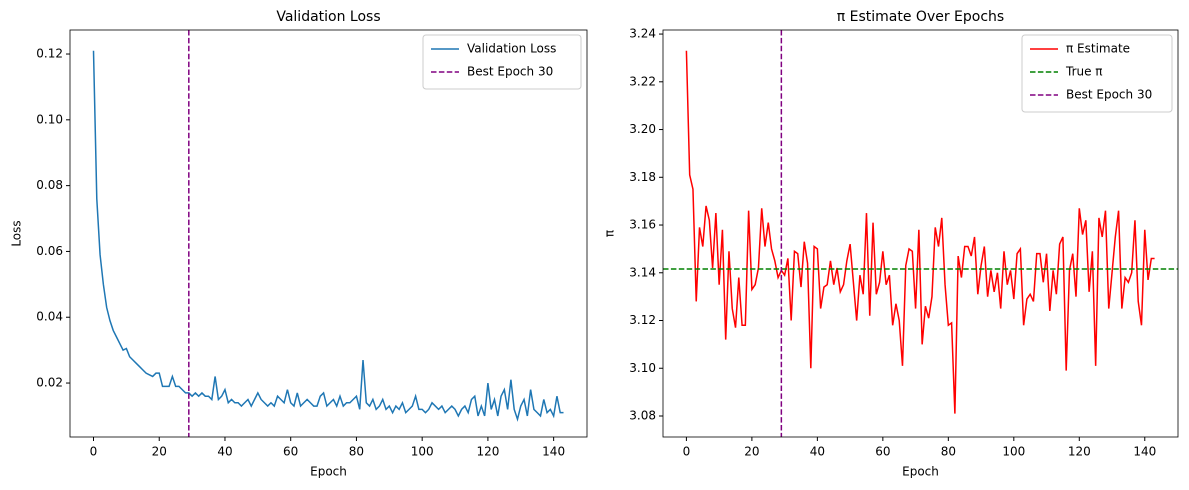 The height and width of the screenshot is (490, 1189). I want to click on y-tick-label: 3.22, so click(642, 81).